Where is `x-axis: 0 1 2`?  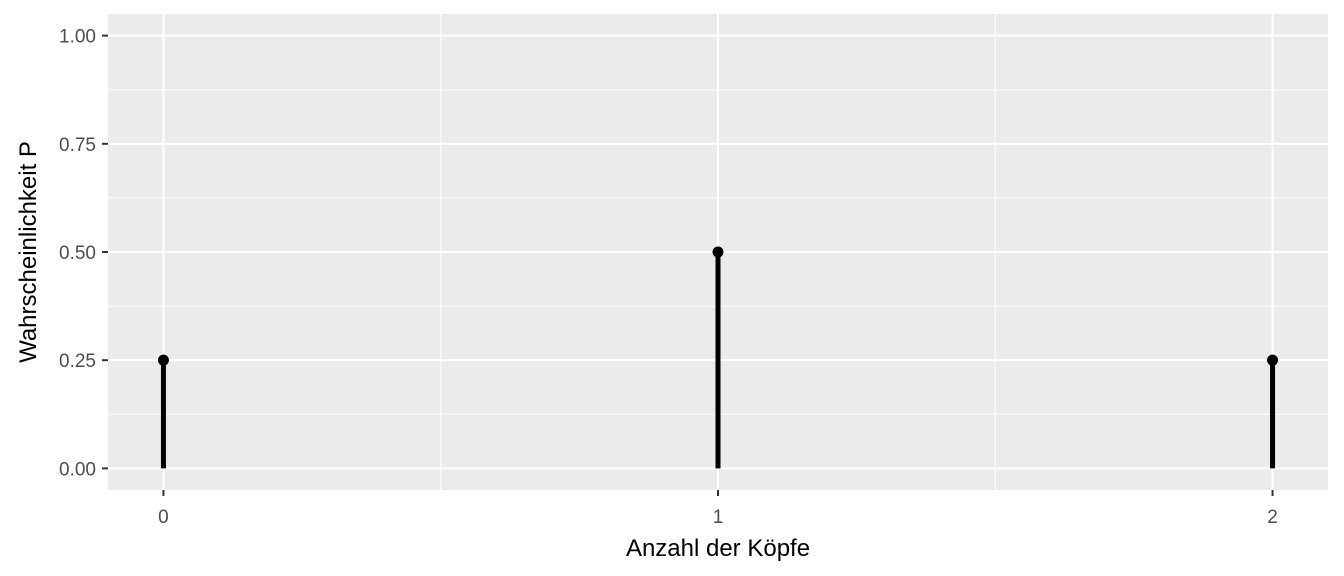
x-axis: 0 1 2 is located at coordinates (718, 509).